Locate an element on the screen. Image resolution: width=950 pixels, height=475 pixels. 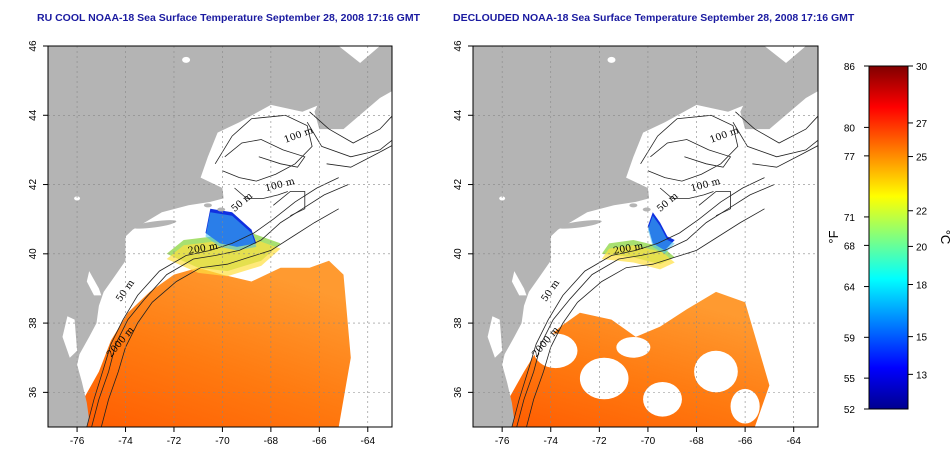
sst-yellow-band is located at coordinates (223, 257).